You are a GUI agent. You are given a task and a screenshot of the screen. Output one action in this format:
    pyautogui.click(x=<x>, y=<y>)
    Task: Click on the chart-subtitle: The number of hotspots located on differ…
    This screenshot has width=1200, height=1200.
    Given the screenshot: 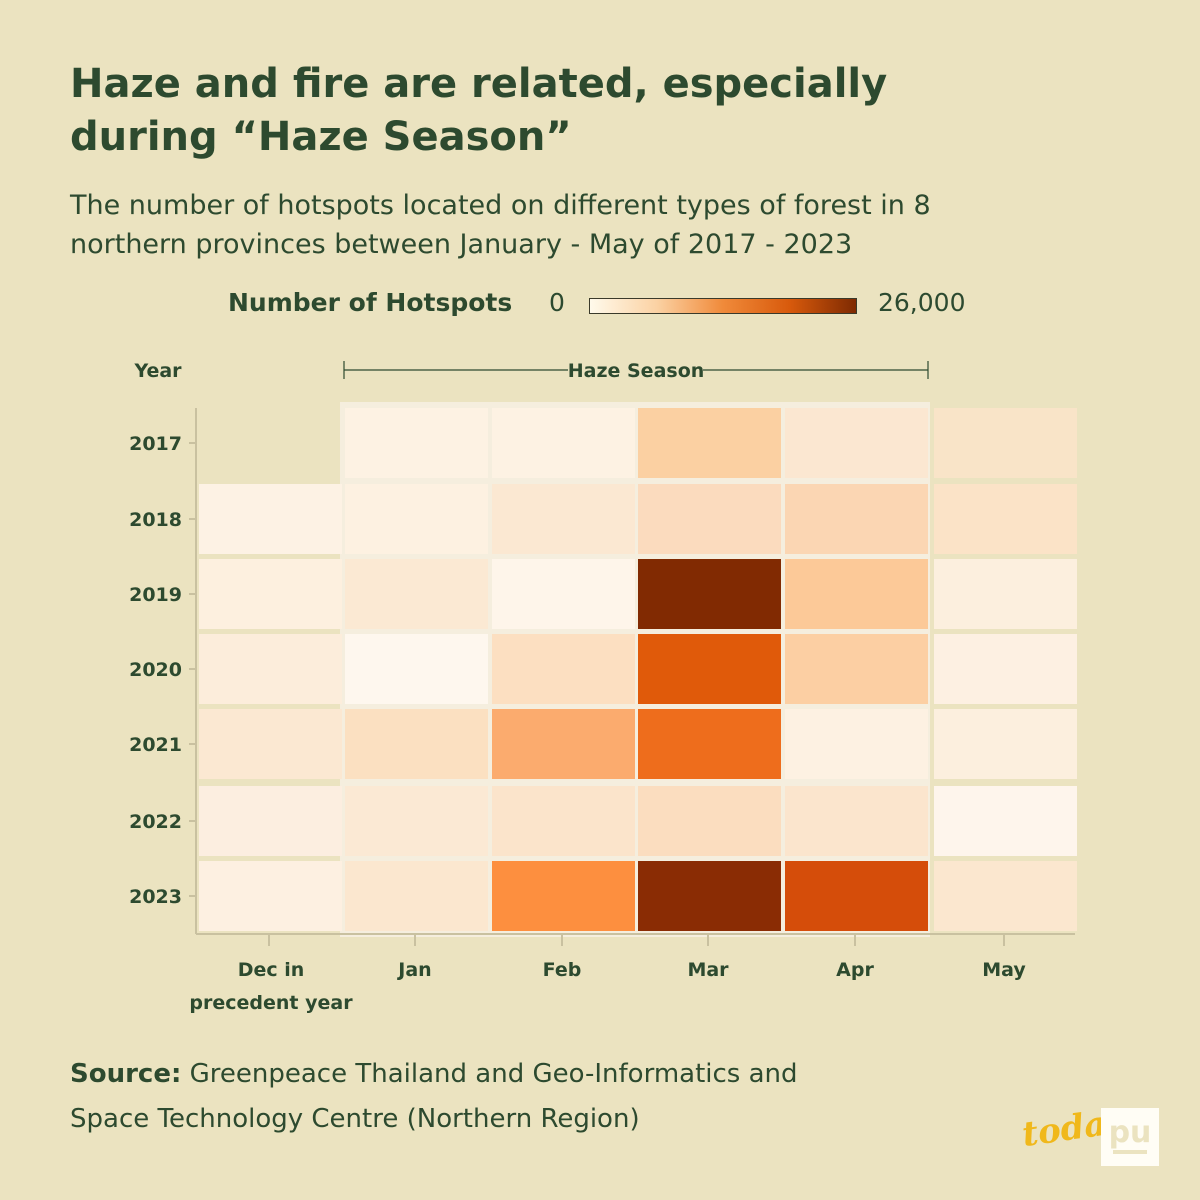 What is the action you would take?
    pyautogui.click(x=500, y=225)
    